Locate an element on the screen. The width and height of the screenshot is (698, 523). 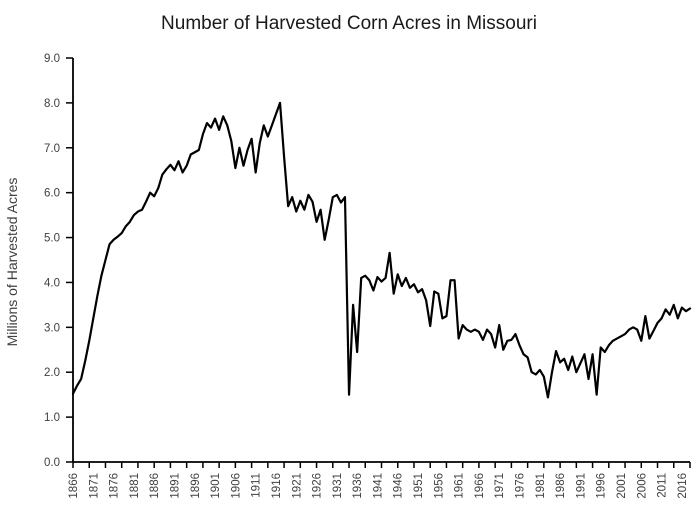
x-tick-label: 1936 is located at coordinates (358, 486).